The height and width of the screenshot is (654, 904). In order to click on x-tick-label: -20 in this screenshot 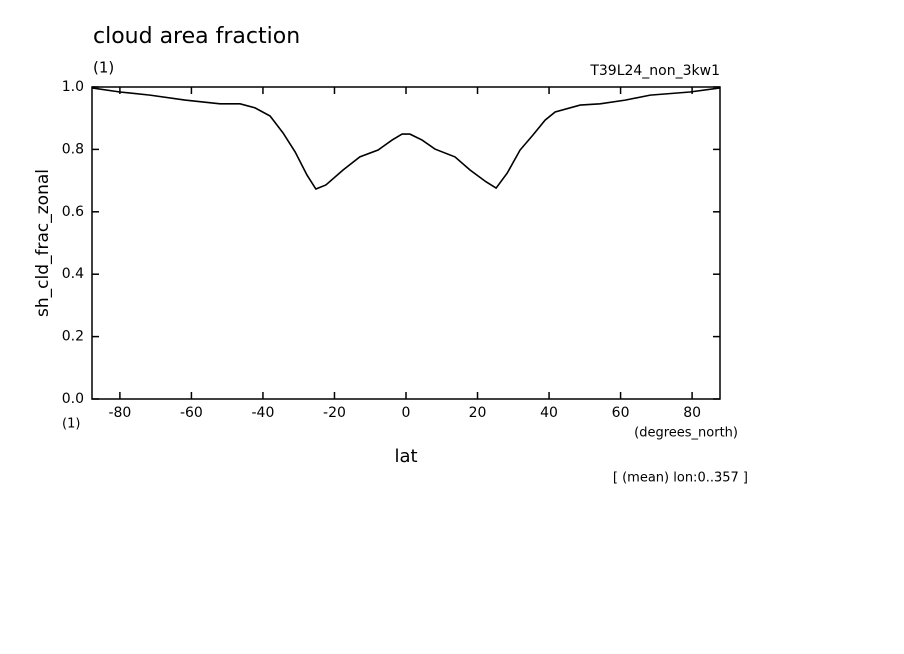, I will do `click(334, 413)`.